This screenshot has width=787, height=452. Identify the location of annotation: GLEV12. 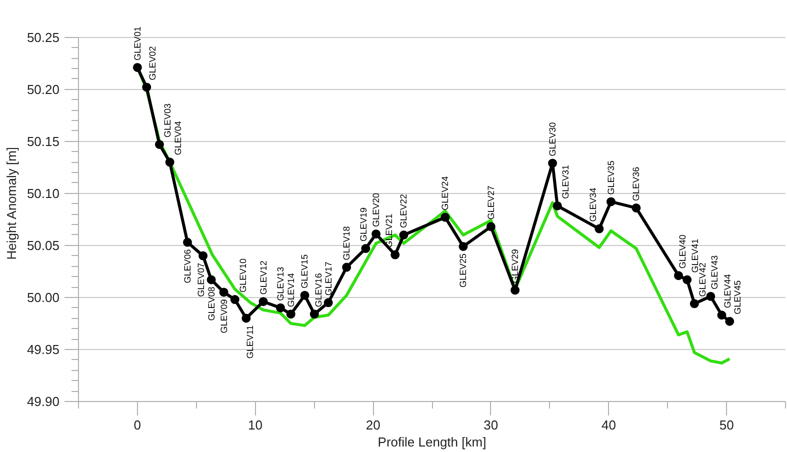
(263, 277).